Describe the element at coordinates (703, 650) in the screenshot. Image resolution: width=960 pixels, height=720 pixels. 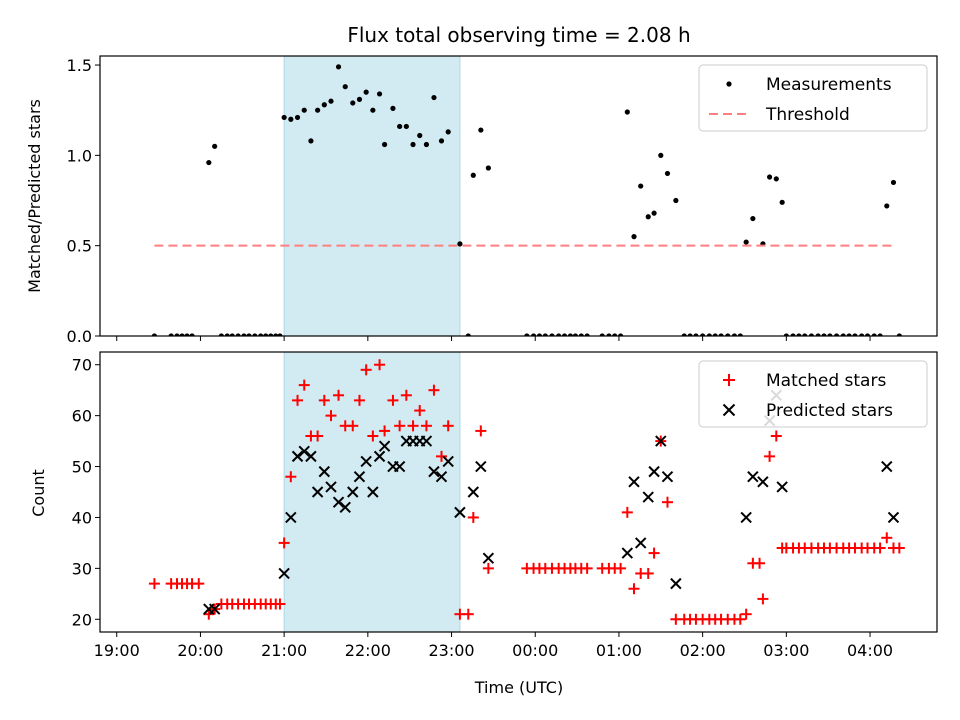
I see `x-tick-label: 02:00` at that location.